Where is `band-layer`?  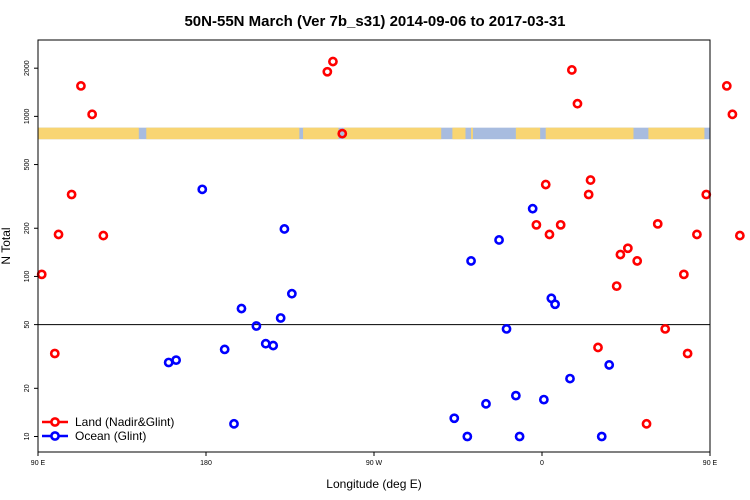 band-layer is located at coordinates (374, 133).